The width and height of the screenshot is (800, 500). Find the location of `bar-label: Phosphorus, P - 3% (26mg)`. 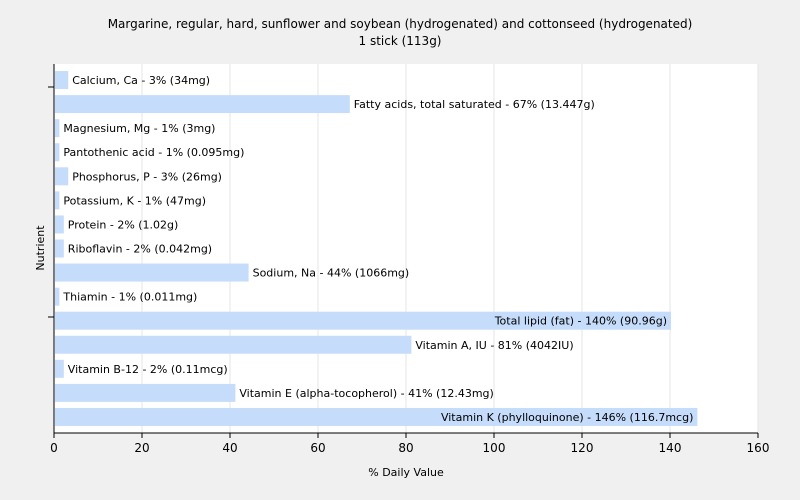

bar-label: Phosphorus, P - 3% (26mg) is located at coordinates (147, 176).